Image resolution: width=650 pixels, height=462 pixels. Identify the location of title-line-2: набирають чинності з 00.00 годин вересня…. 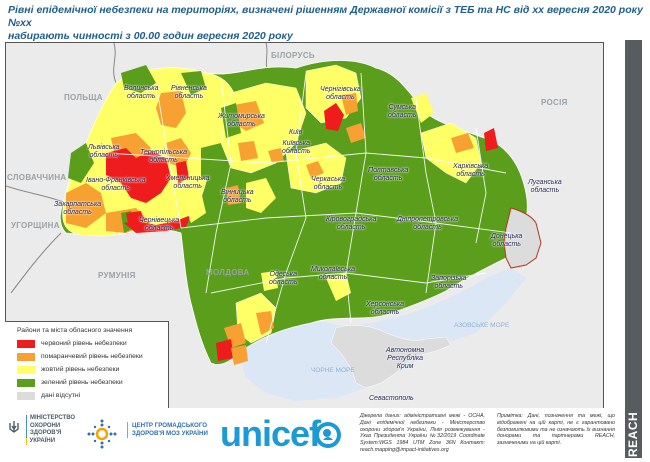
(150, 36).